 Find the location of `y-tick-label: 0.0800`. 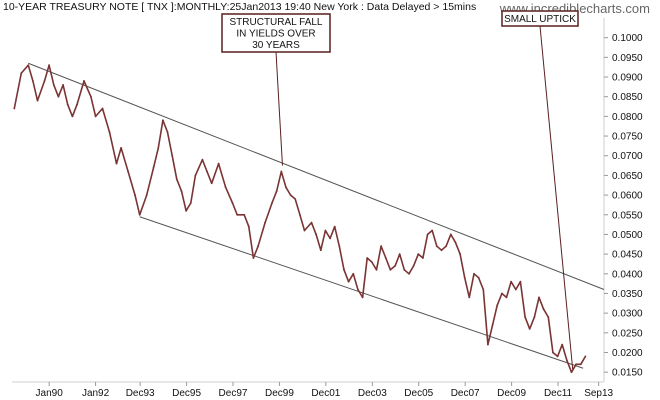

y-tick-label: 0.0800 is located at coordinates (627, 117).